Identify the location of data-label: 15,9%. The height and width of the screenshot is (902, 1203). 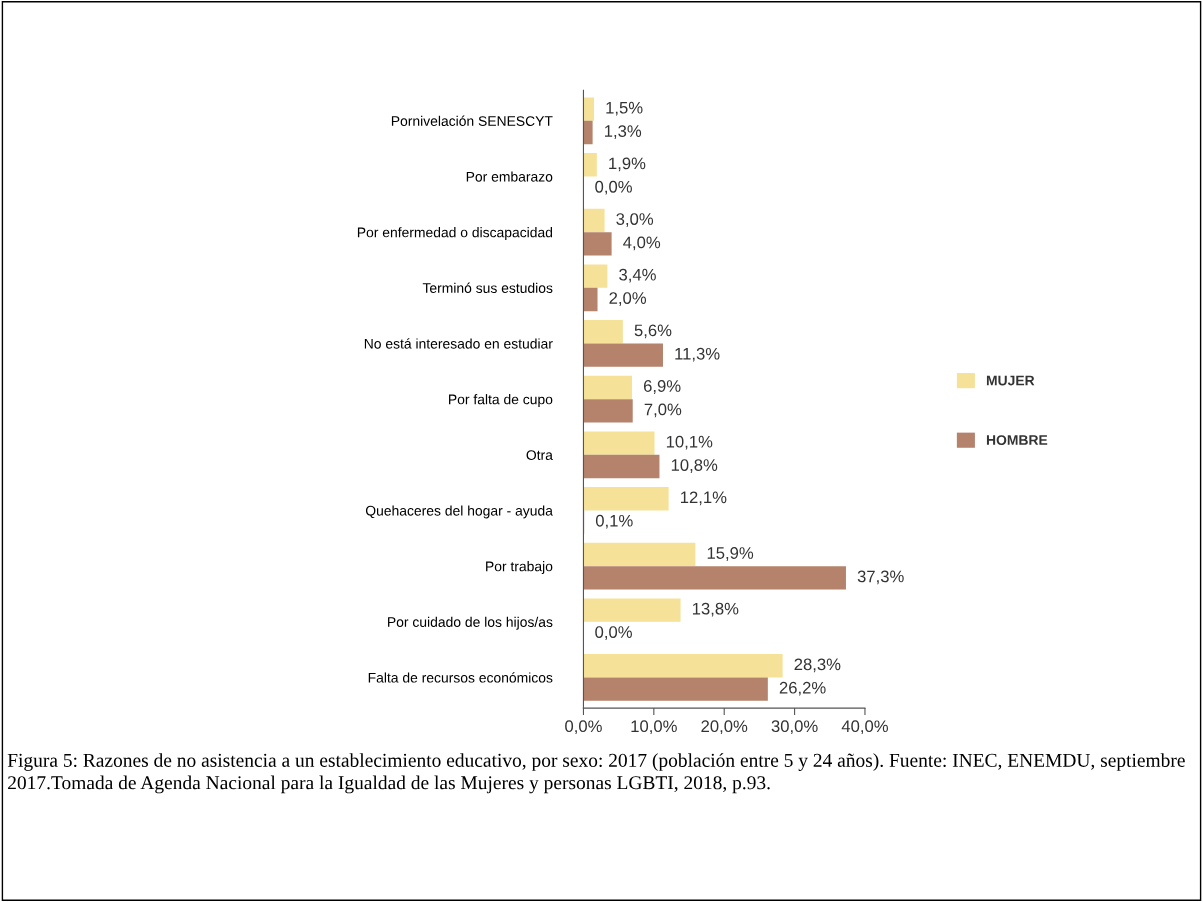
(730, 554).